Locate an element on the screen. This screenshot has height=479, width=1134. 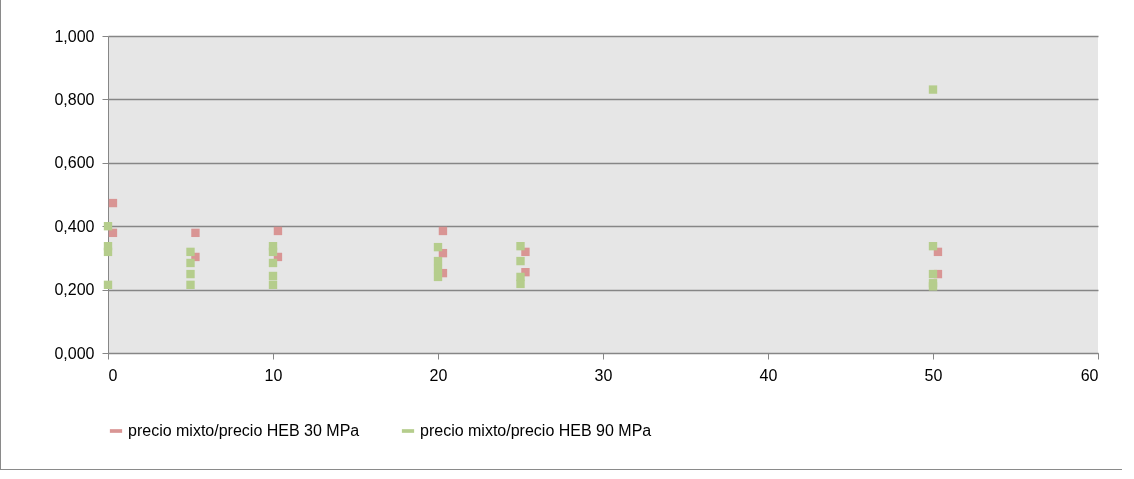
y-tick-label: 0,800 is located at coordinates (74, 99).